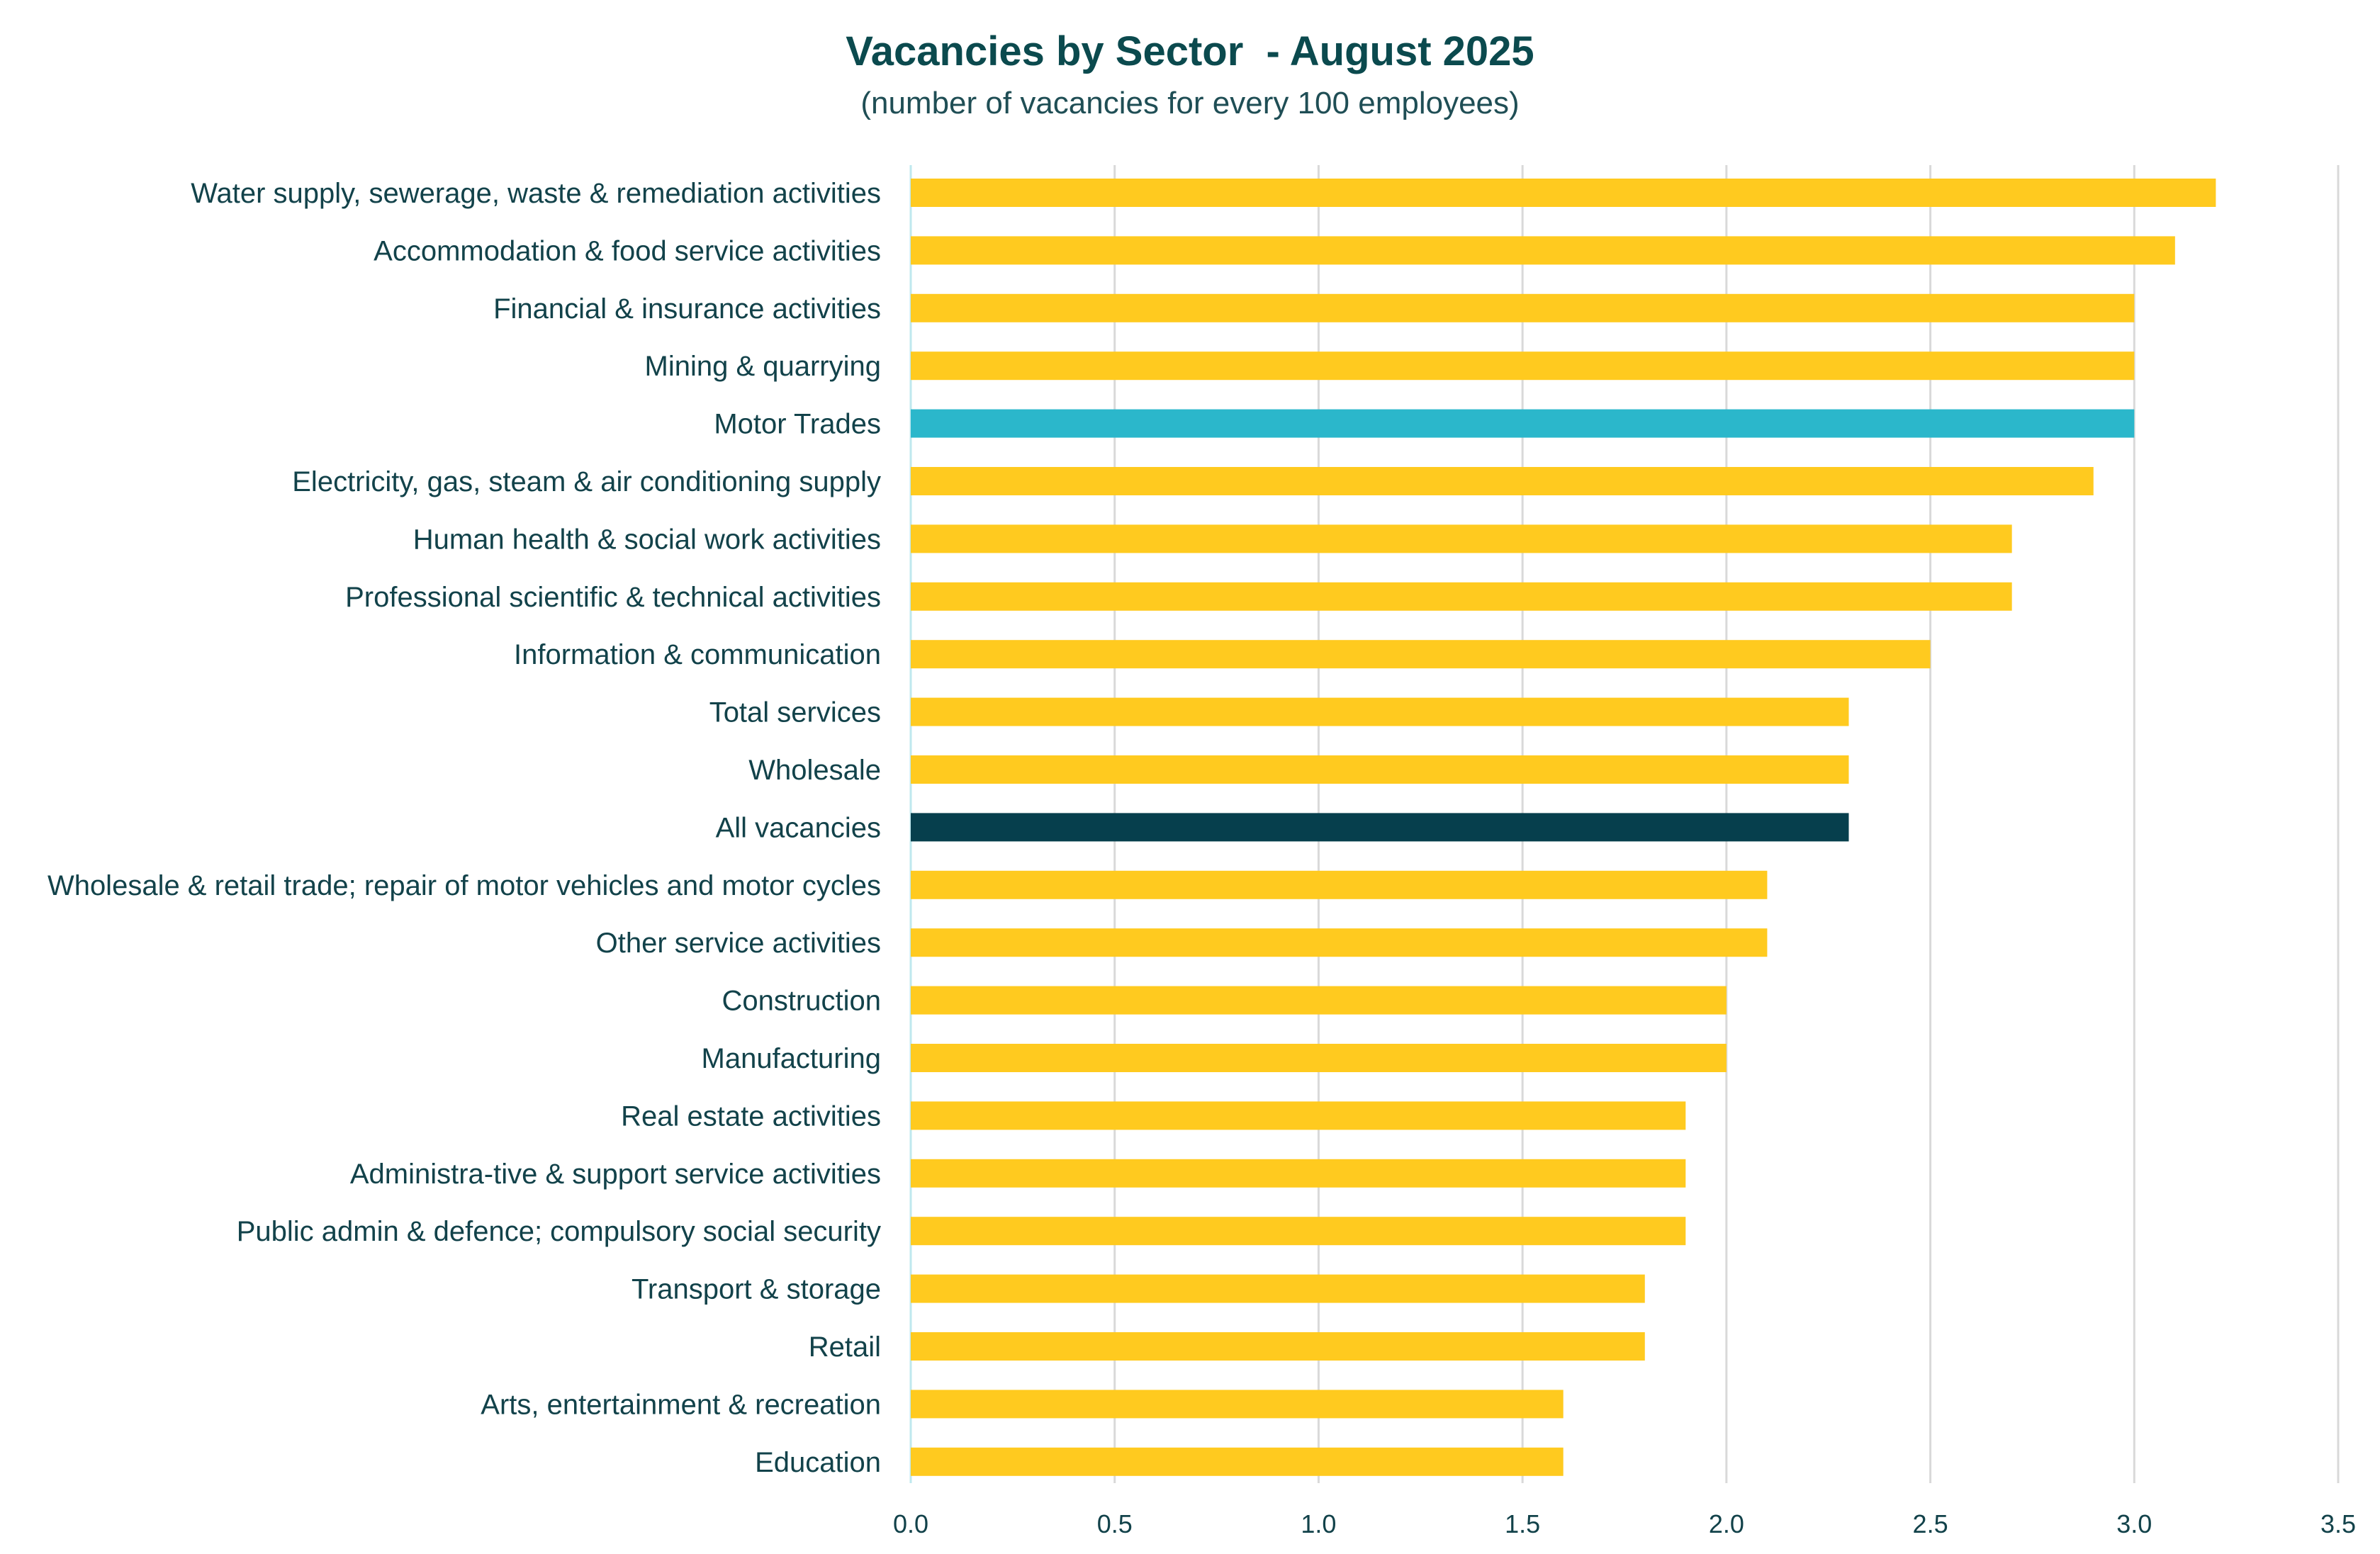  I want to click on category-label: Wholesale, so click(814, 770).